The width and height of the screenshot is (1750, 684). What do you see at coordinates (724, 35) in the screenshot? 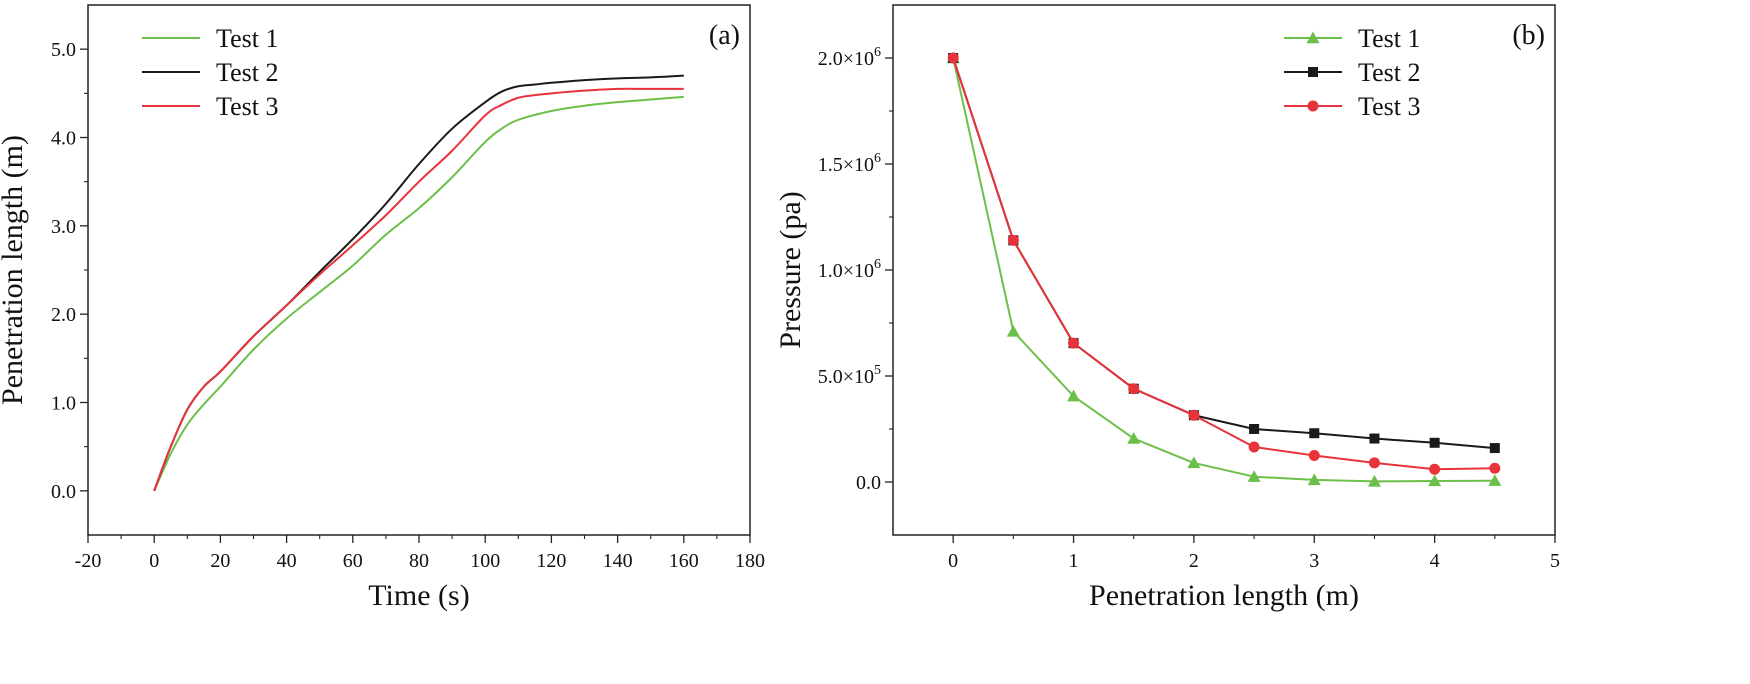
I see `panel-label-a: (a)` at bounding box center [724, 35].